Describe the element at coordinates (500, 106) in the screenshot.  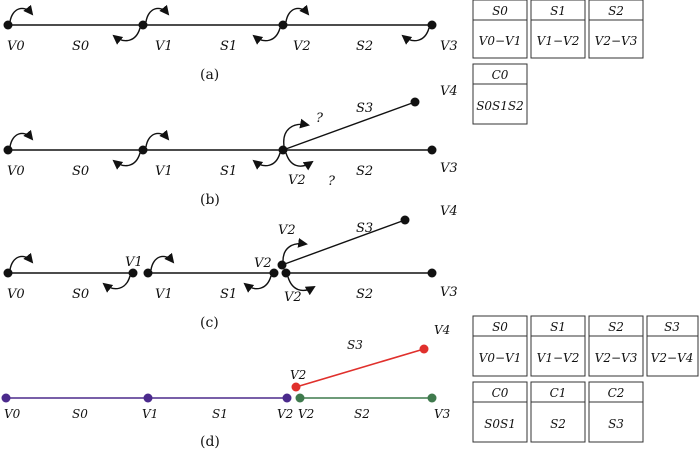
I see `chain-card-members: S0S1S2` at that location.